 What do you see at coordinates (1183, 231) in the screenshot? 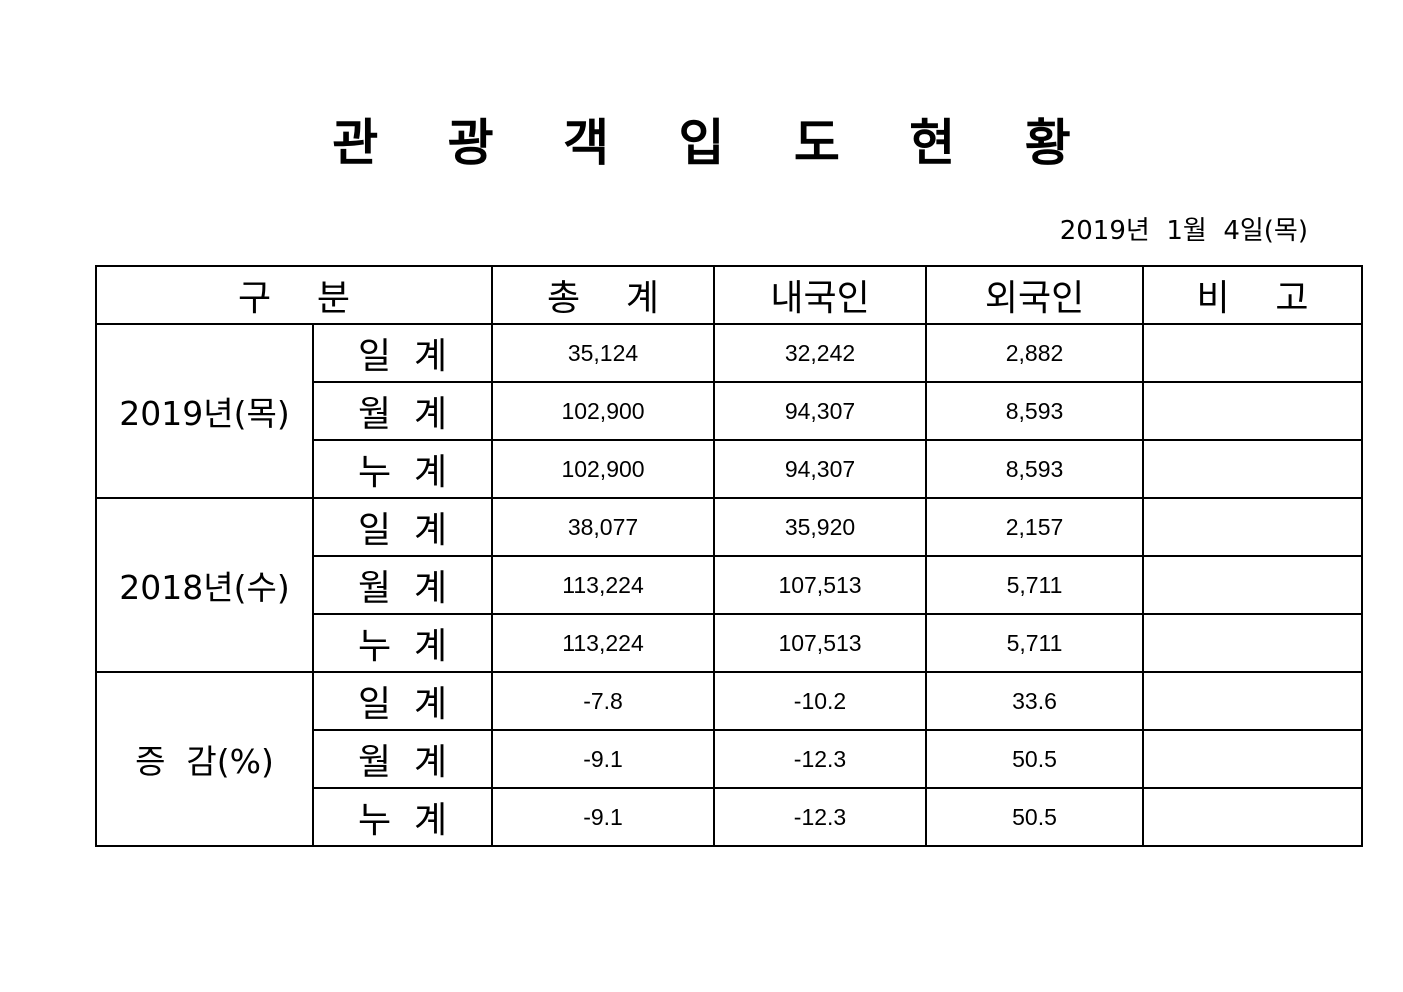
I see `report-date: 2019년 1월 4일(목)` at bounding box center [1183, 231].